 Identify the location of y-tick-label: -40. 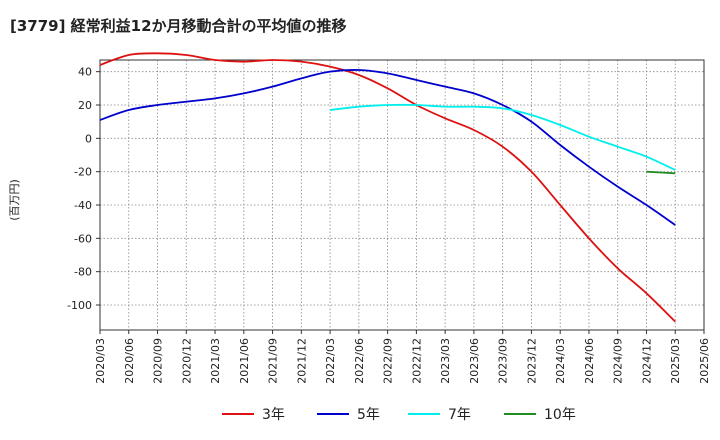
(83, 205).